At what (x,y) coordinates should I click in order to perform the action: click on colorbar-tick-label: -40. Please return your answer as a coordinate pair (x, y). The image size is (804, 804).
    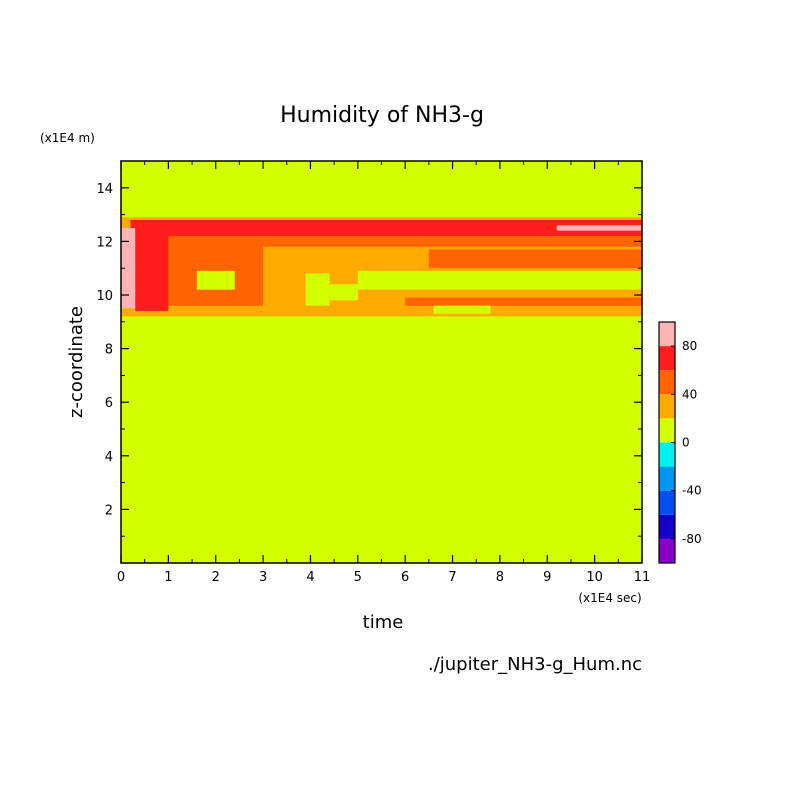
    Looking at the image, I should click on (692, 491).